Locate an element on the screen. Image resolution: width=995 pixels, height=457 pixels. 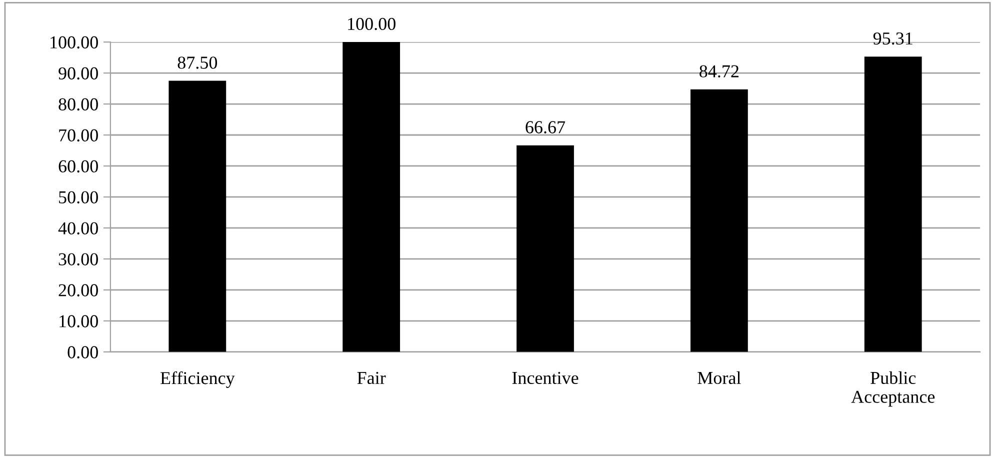
data-label: 95.31 is located at coordinates (892, 38).